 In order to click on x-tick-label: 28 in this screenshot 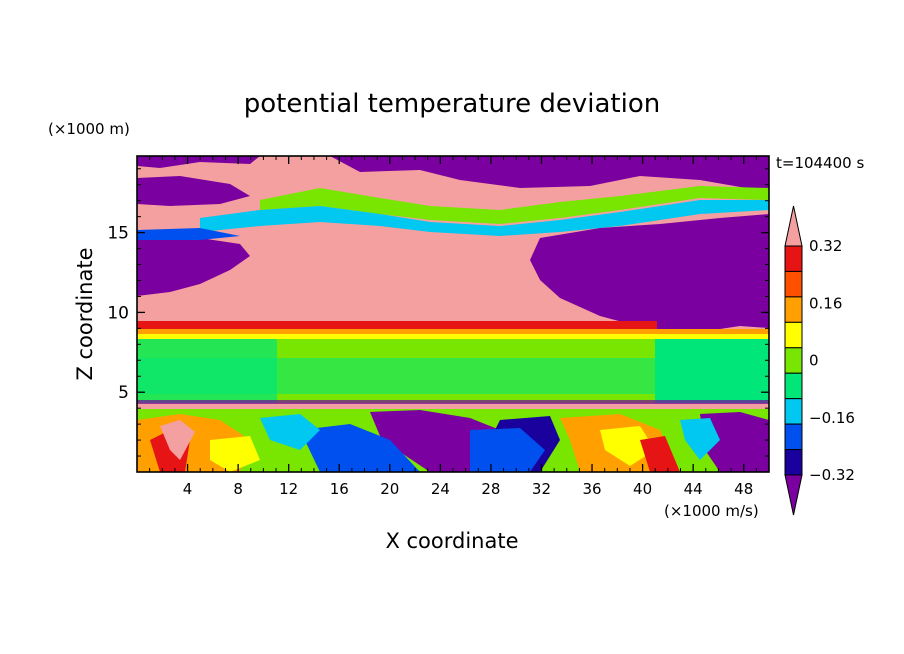, I will do `click(490, 489)`.